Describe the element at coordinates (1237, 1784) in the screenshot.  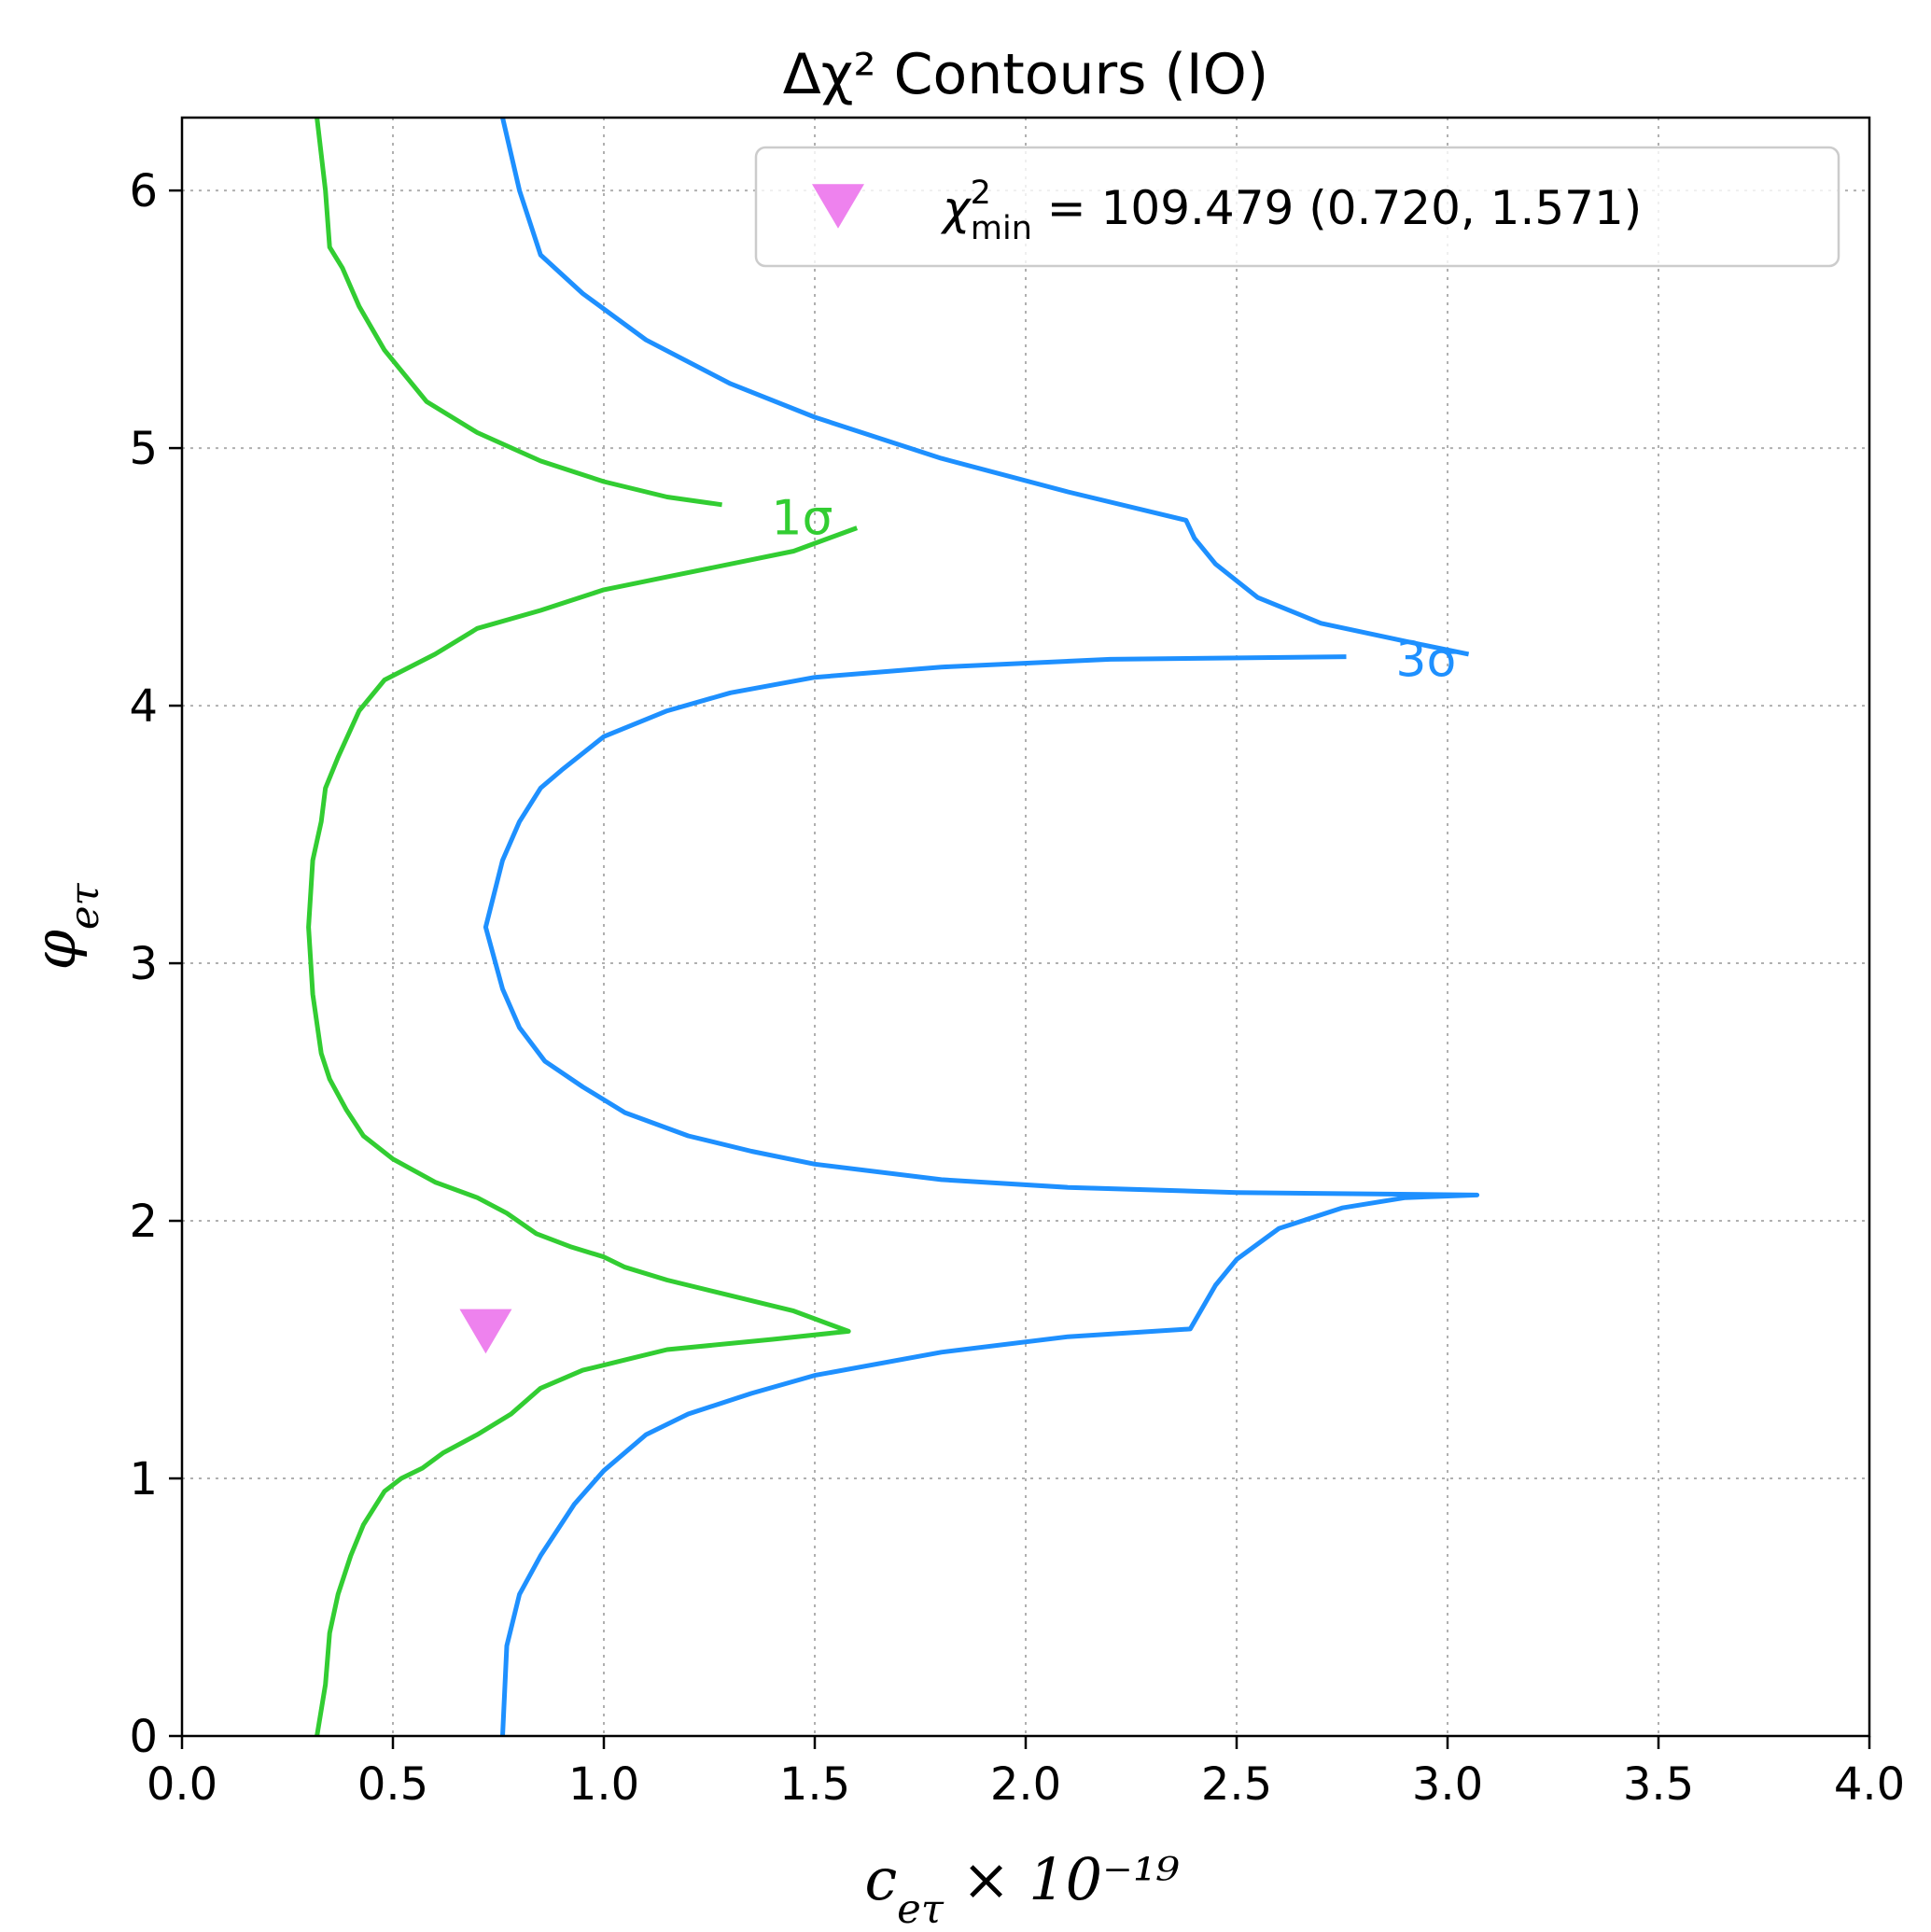
I see `x-tick-label: 2.5` at that location.